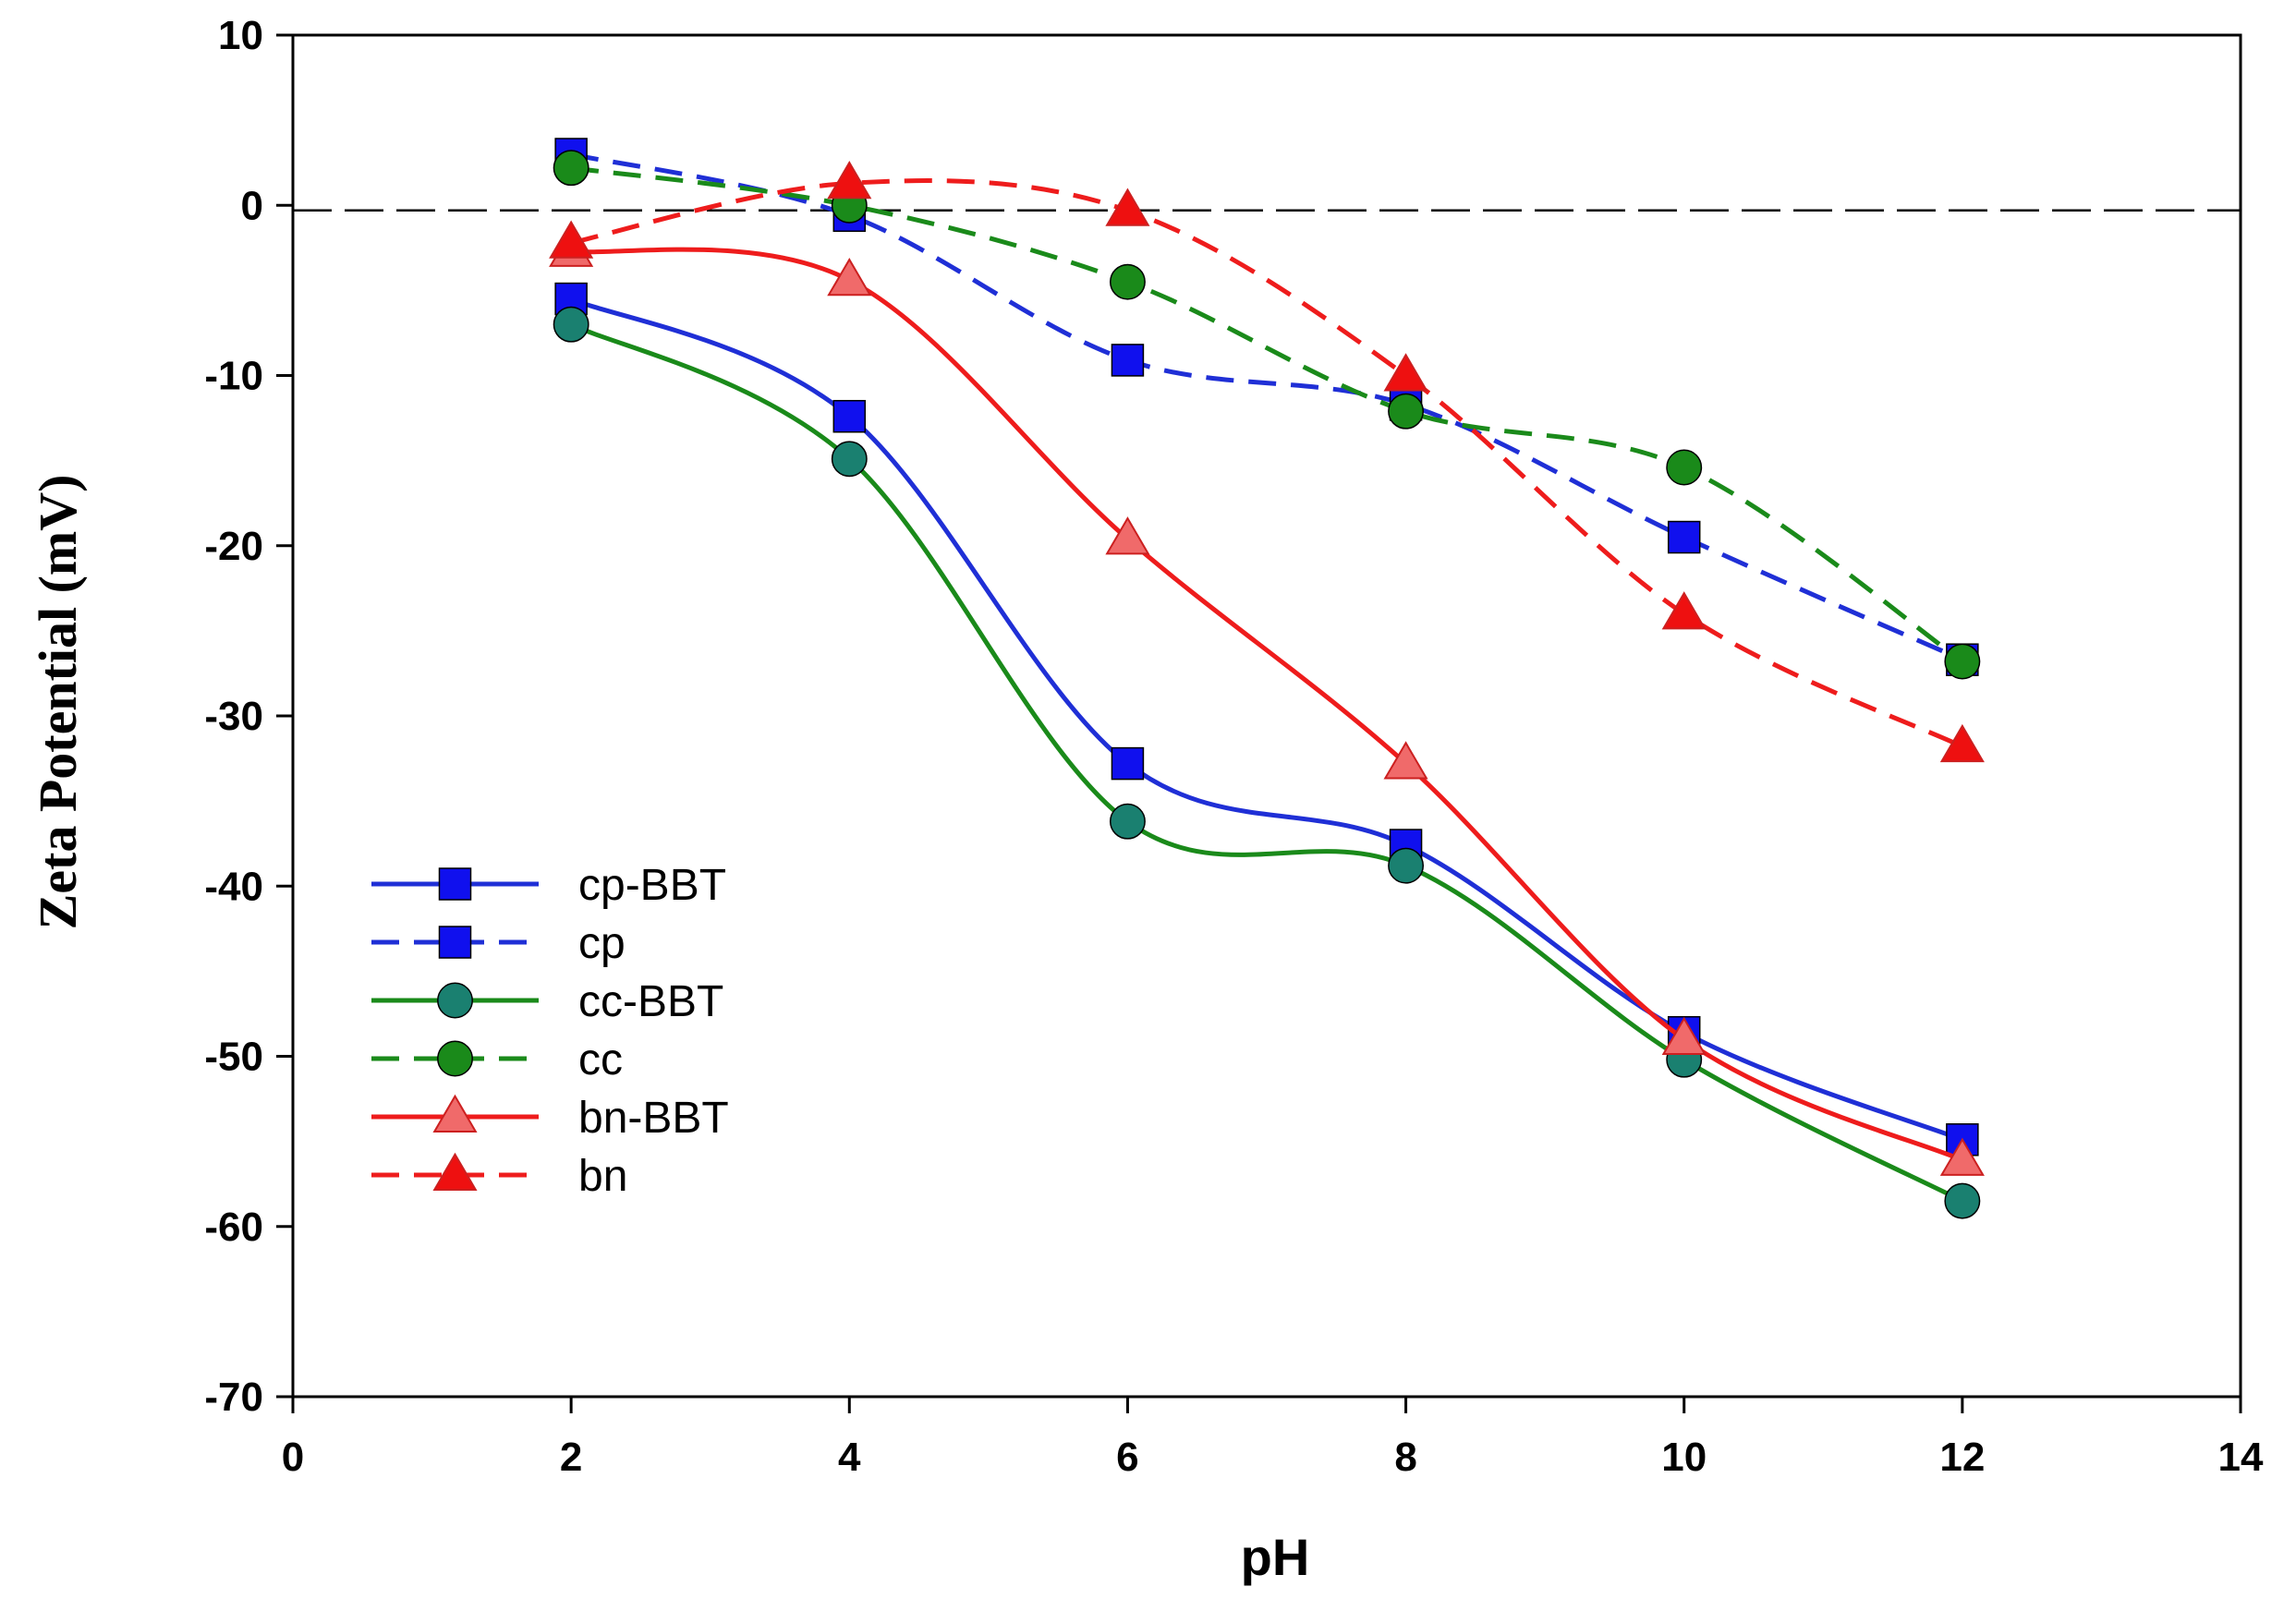 The height and width of the screenshot is (1611, 2296). I want to click on y-tick-label: 10, so click(240, 35).